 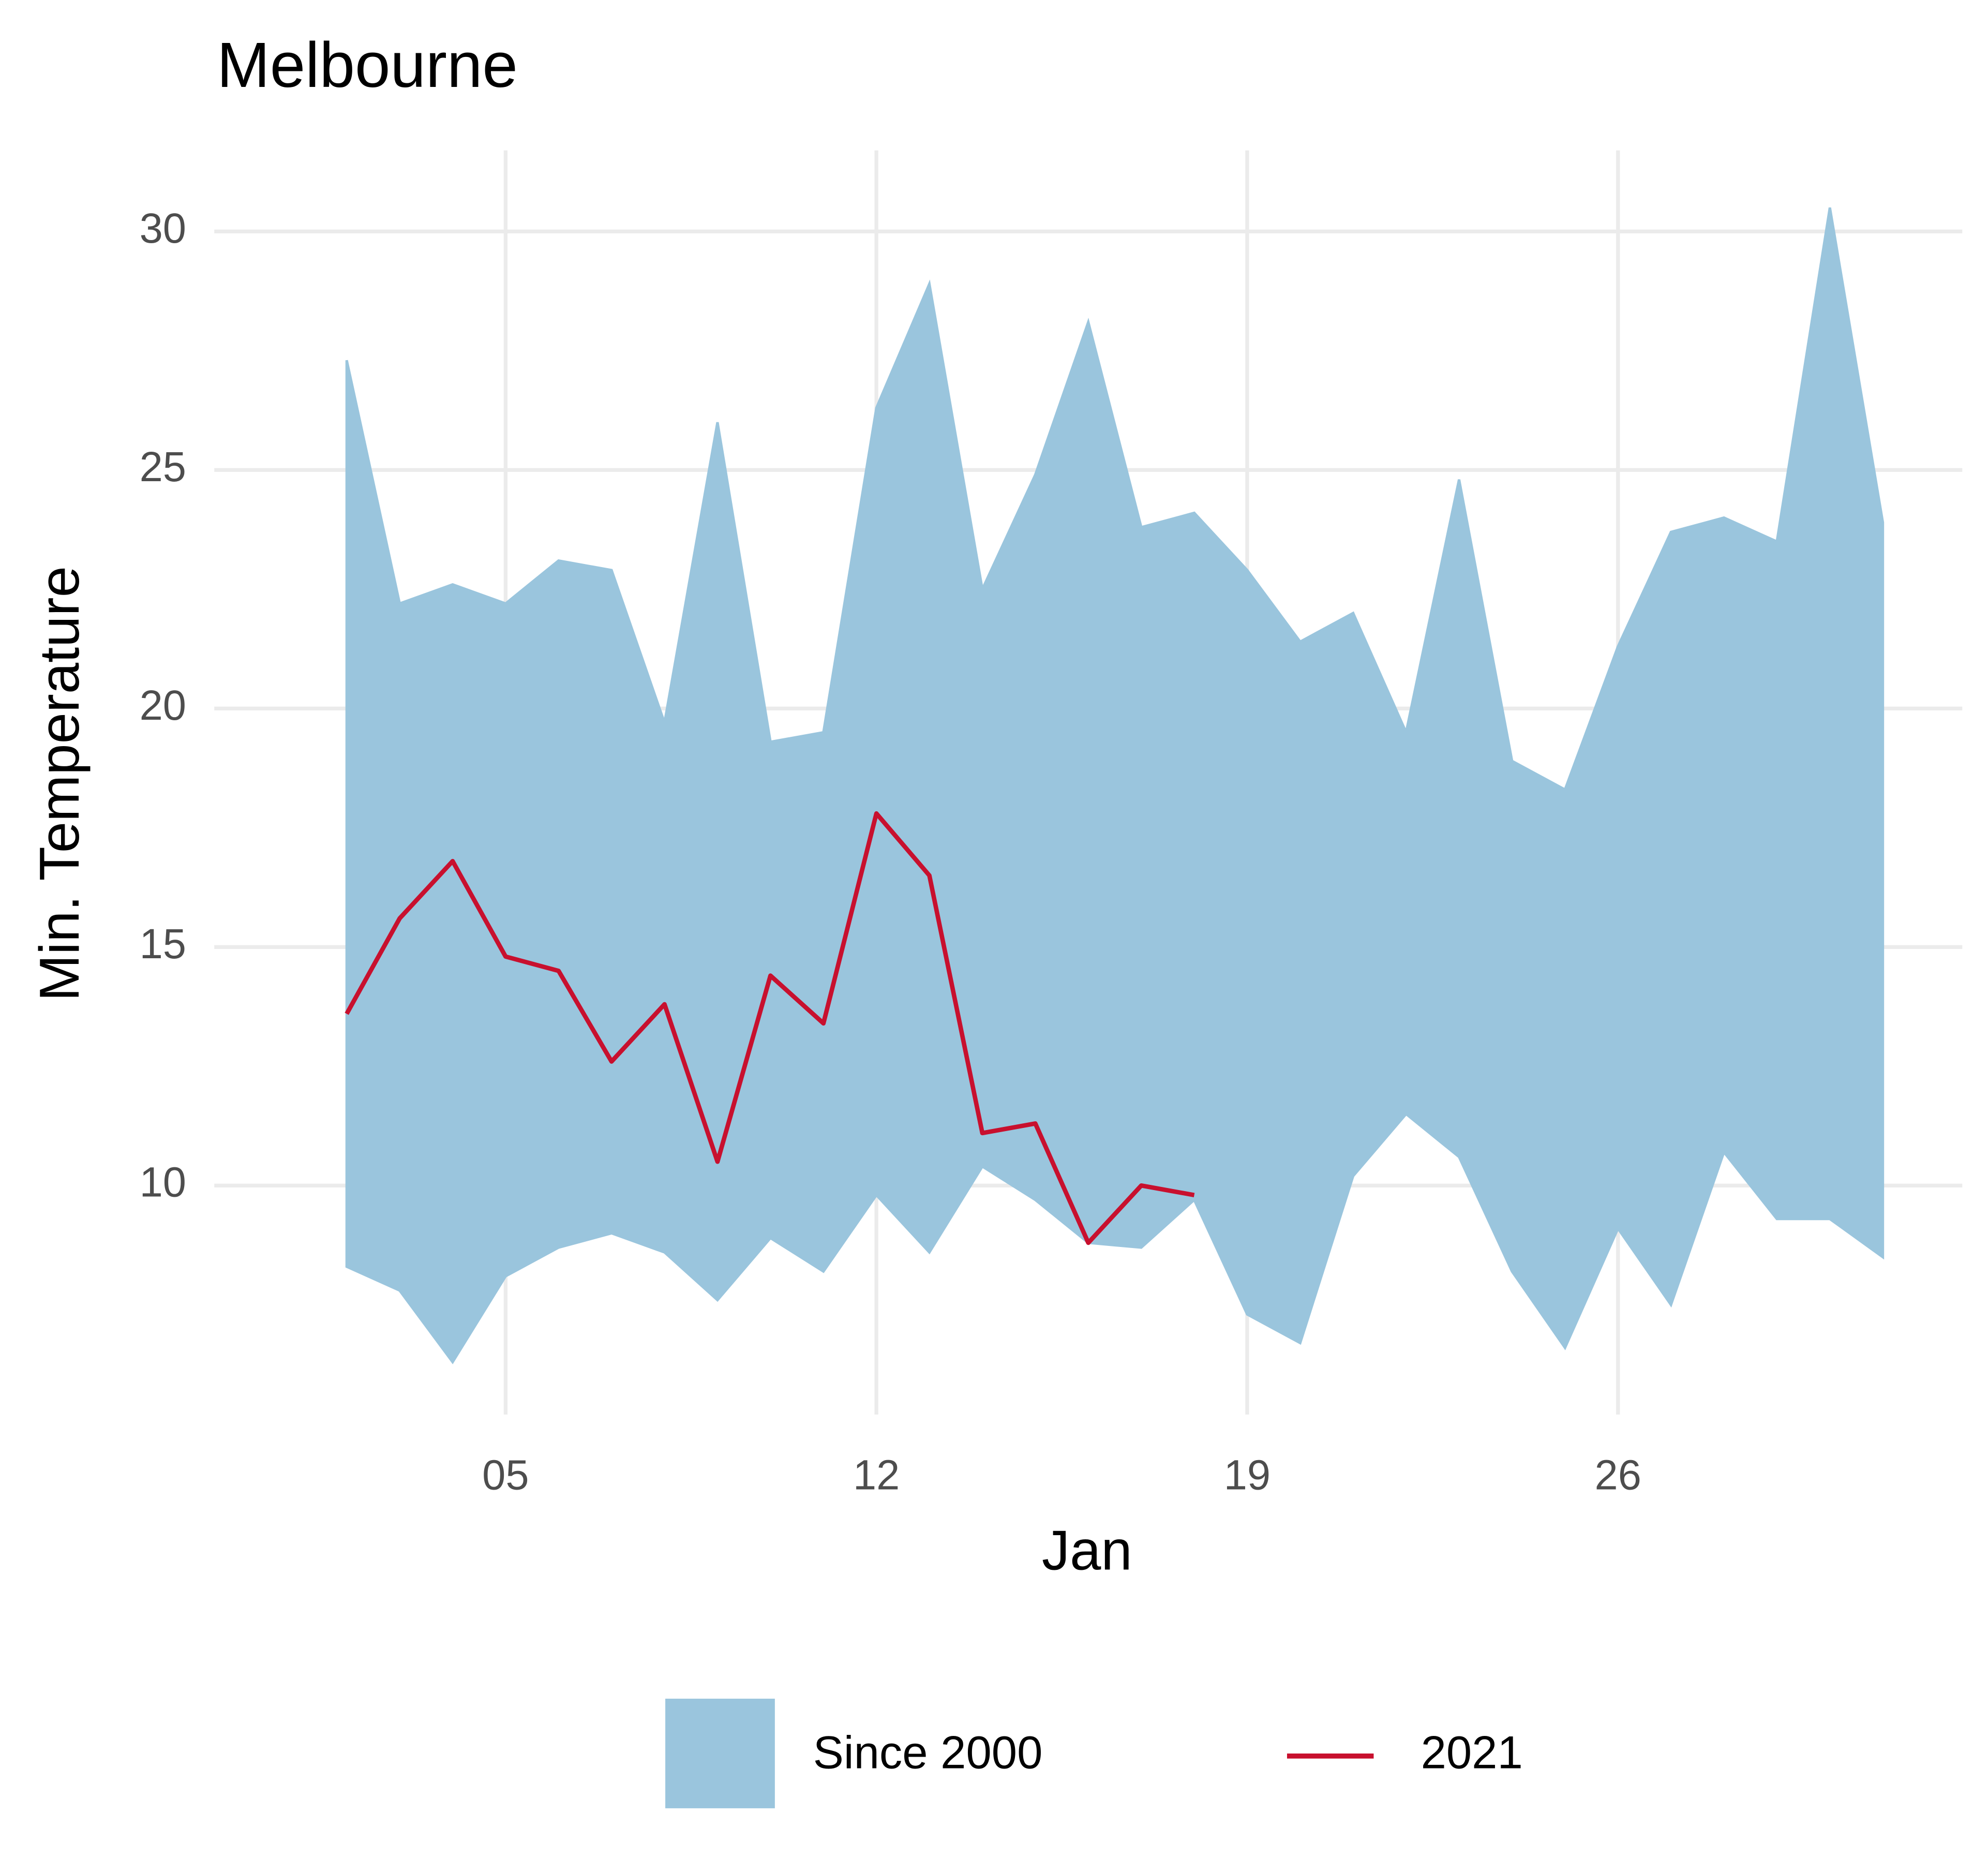 What do you see at coordinates (59, 783) in the screenshot?
I see `y-axis-title: Min. Temperature` at bounding box center [59, 783].